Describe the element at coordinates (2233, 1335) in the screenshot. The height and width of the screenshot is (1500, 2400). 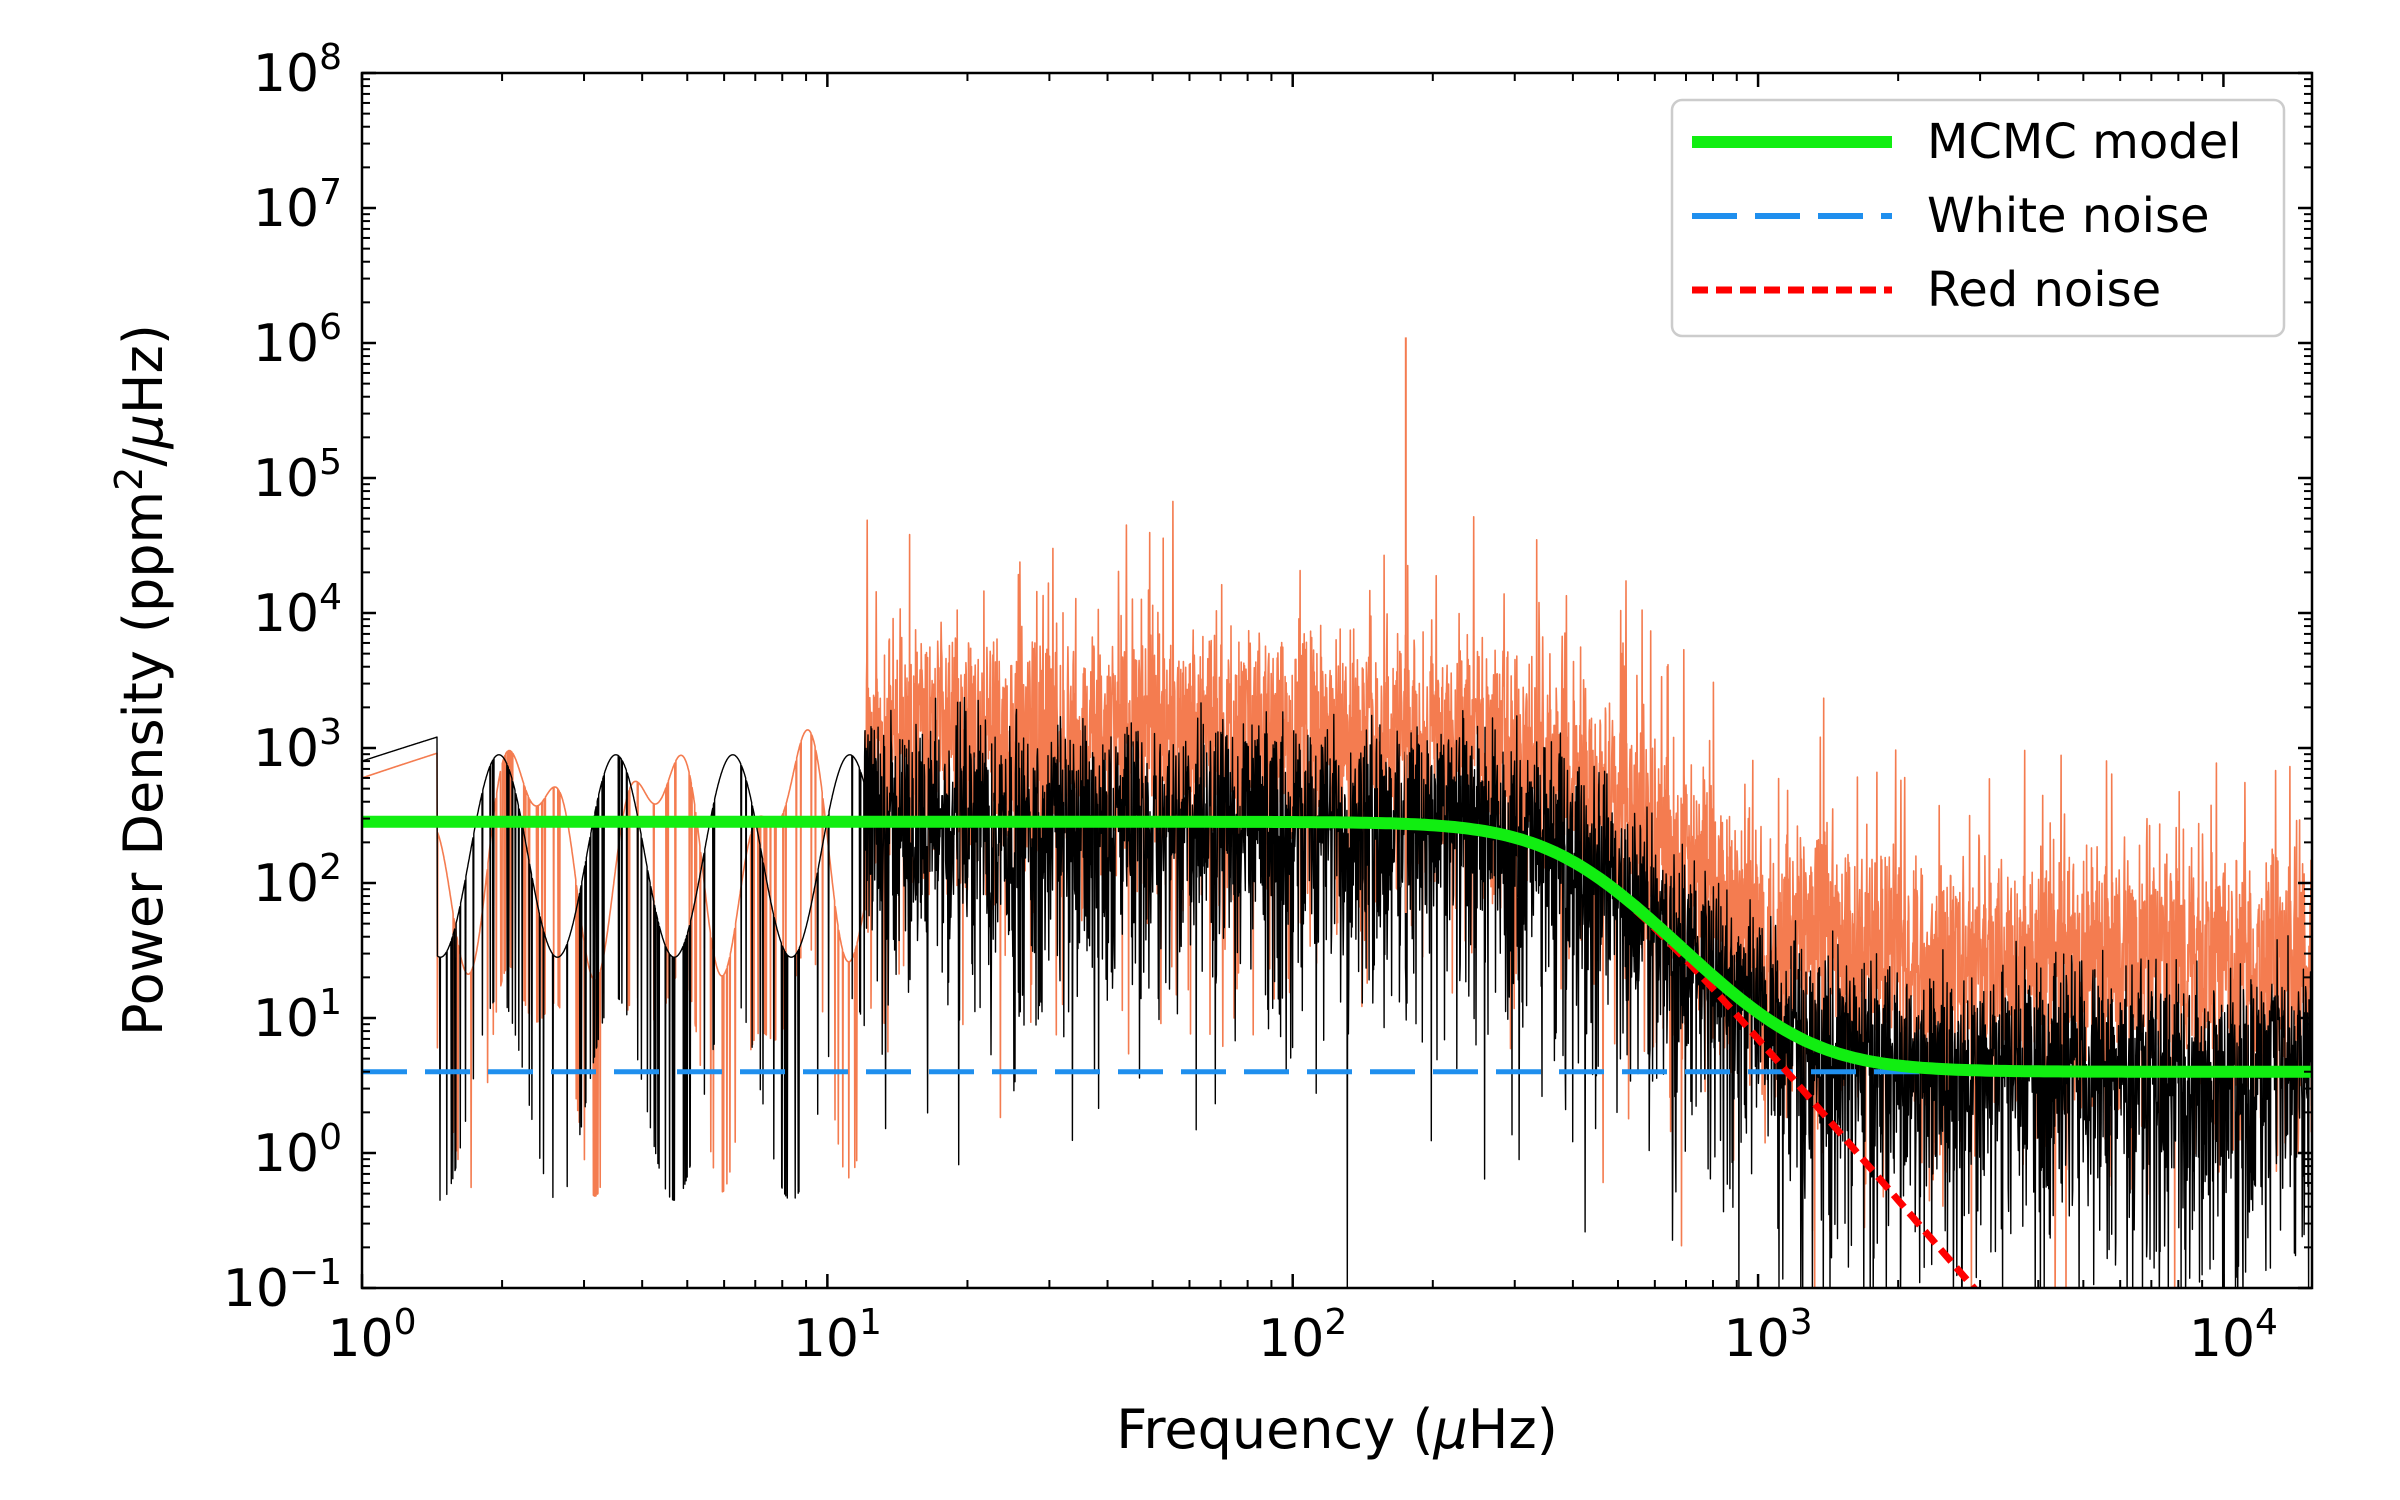
I see `x-tick-label: 104` at that location.